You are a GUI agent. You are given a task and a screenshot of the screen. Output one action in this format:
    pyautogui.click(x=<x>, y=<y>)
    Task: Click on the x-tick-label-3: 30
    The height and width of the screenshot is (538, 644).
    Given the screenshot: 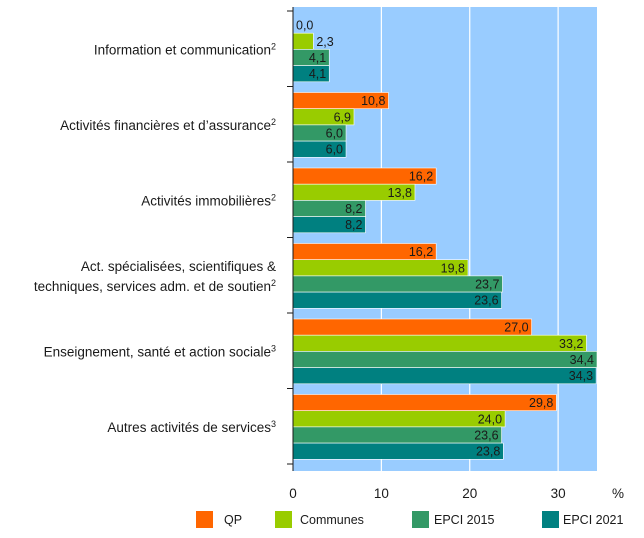 What is the action you would take?
    pyautogui.click(x=558, y=493)
    